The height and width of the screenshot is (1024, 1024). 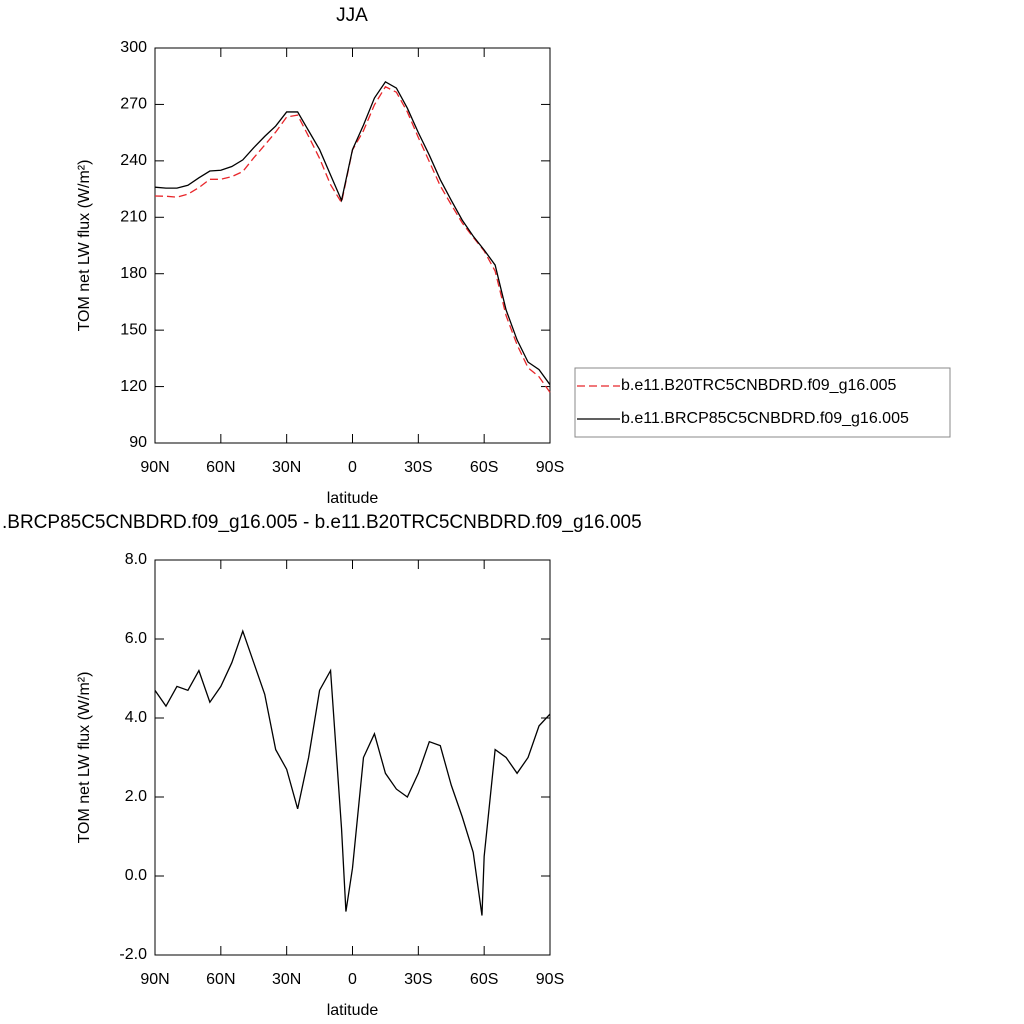 I want to click on y-tick-label: 6.0, so click(x=136, y=638).